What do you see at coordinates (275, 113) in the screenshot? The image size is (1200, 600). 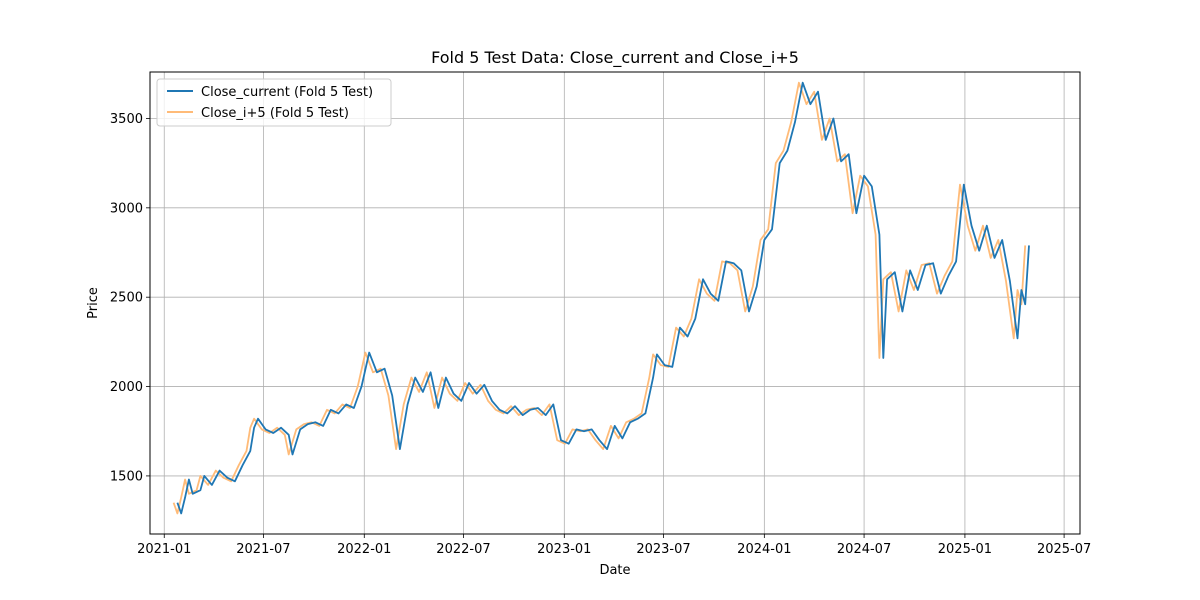 I see `legend-label-close-i5: Close_i+5 (Fold 5 Test)` at bounding box center [275, 113].